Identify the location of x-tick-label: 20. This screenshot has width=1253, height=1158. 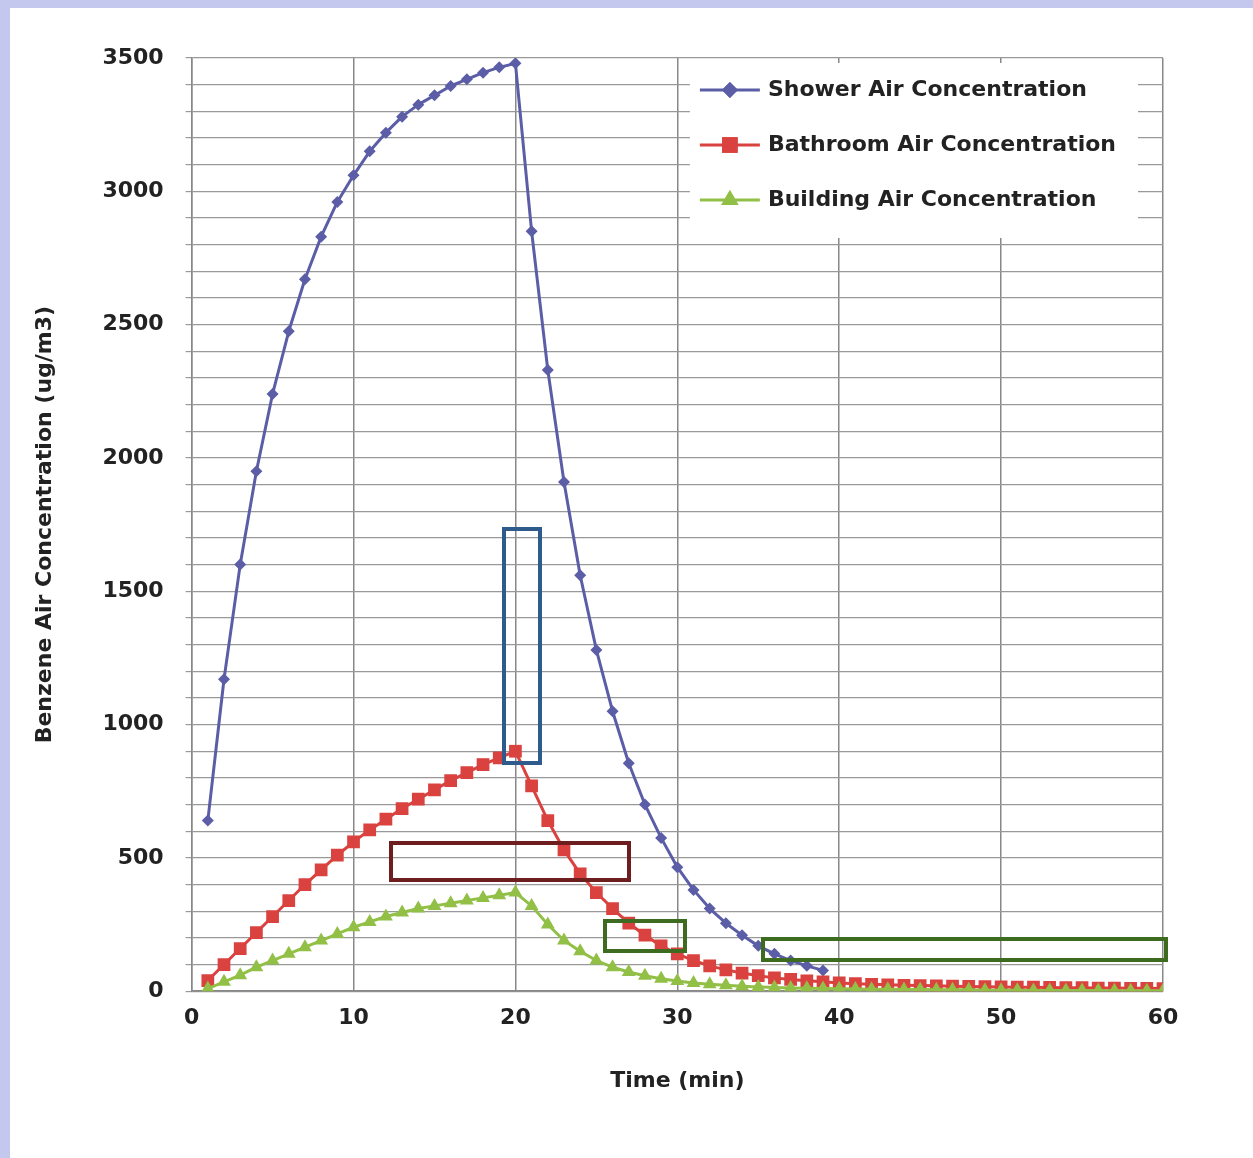
(515, 1017).